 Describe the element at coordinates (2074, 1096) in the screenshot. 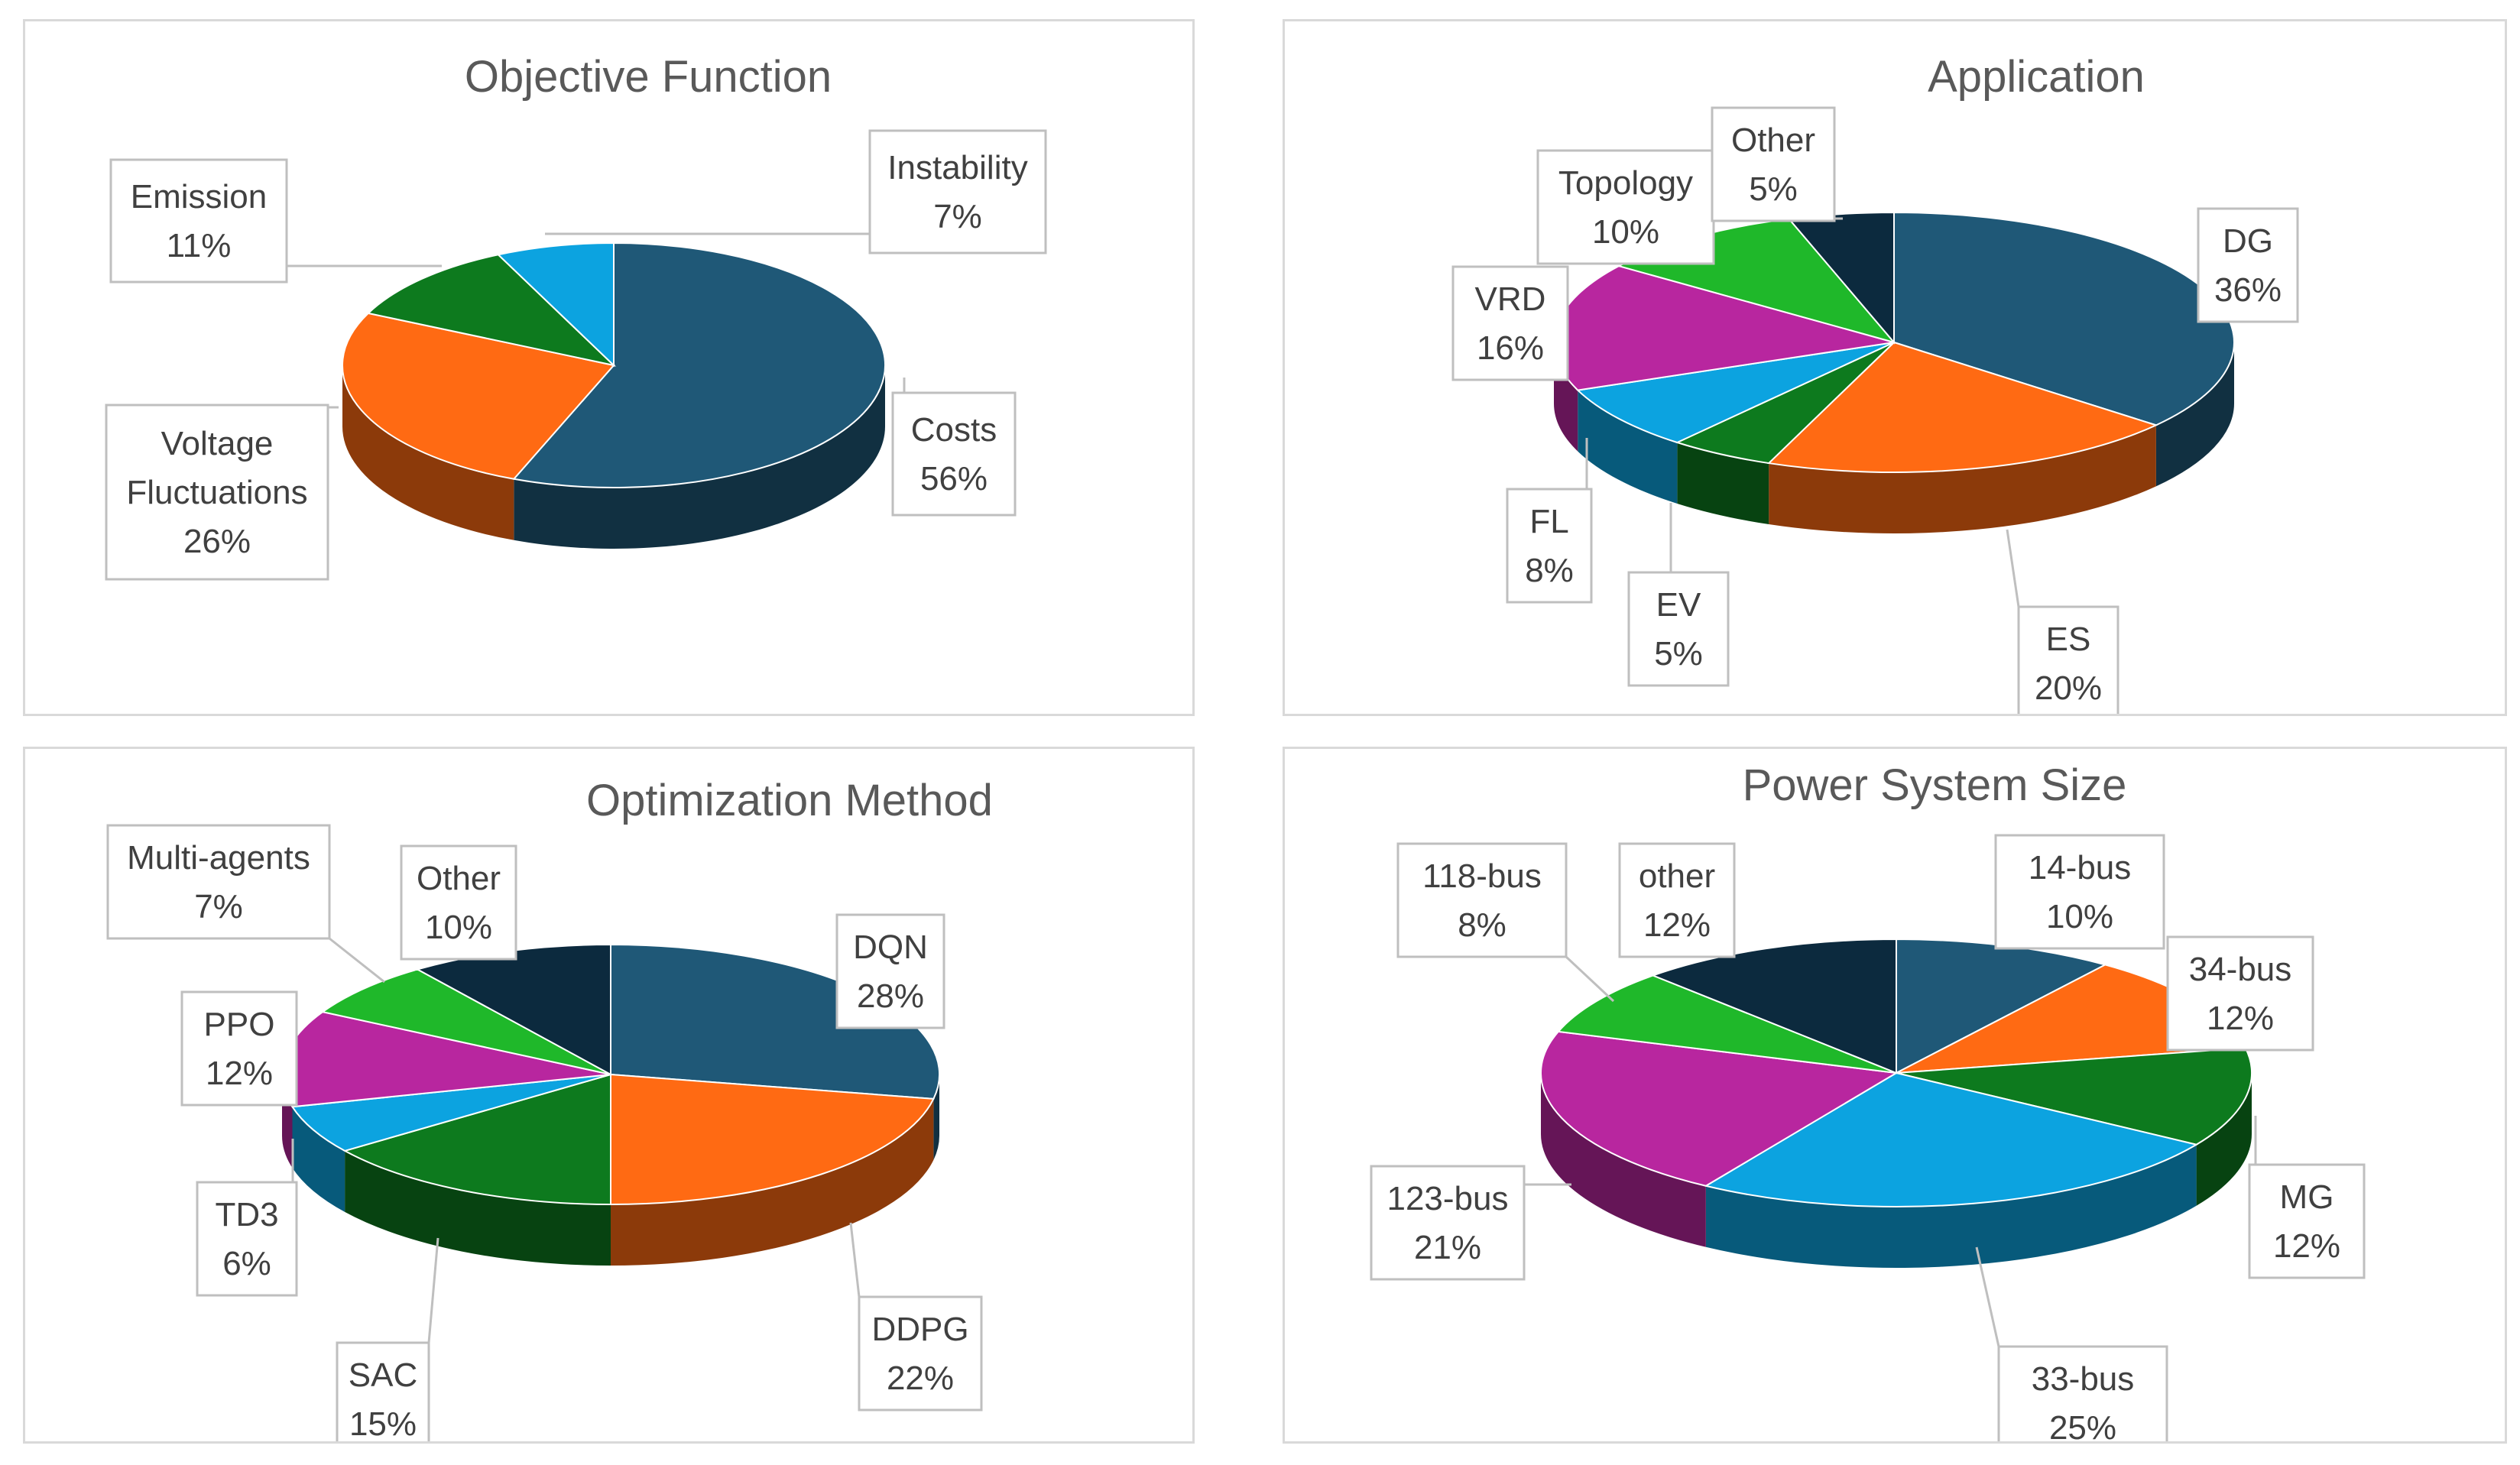

I see `pie-slice-mg` at that location.